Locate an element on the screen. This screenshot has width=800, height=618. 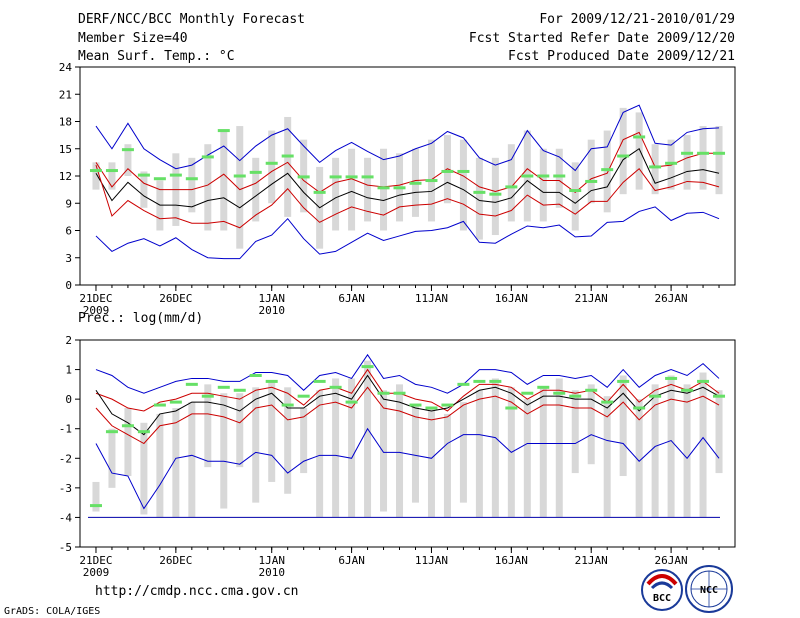
y-tick-label: 2 is located at coordinates (68, 340).